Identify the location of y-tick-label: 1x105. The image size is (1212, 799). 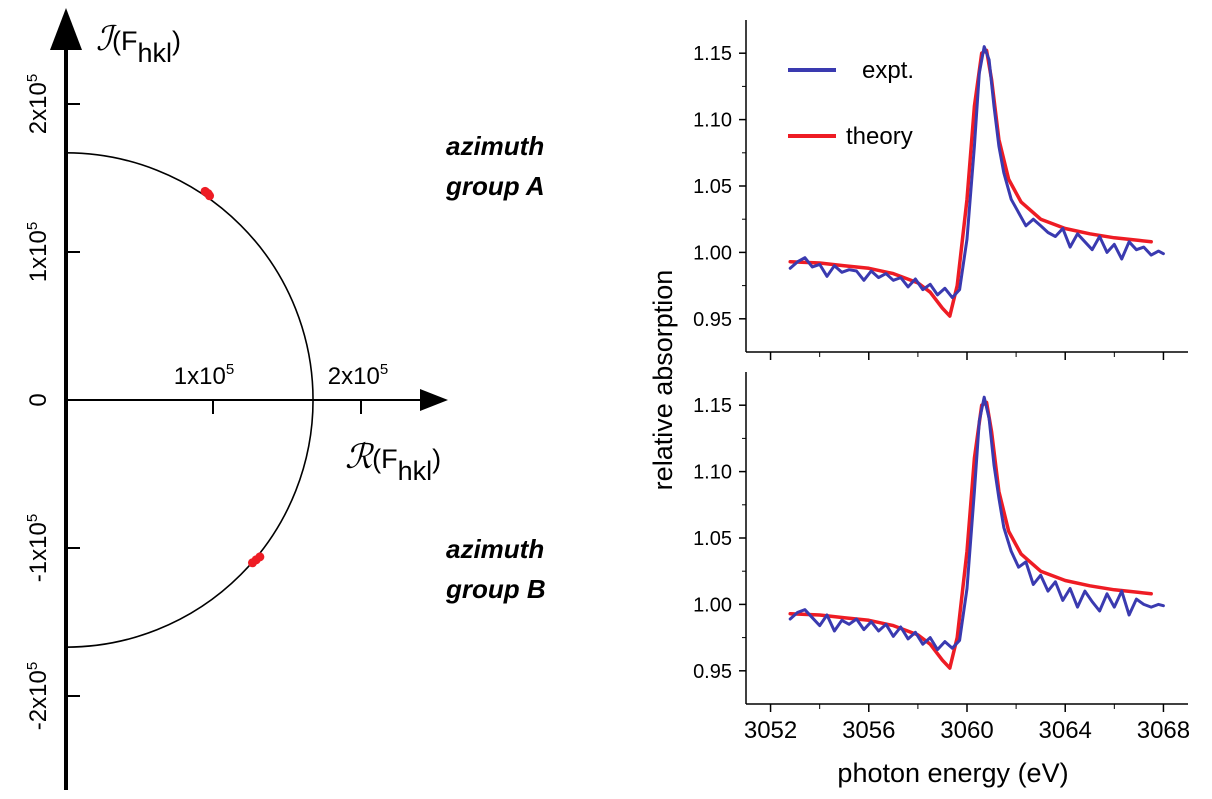
(38, 252).